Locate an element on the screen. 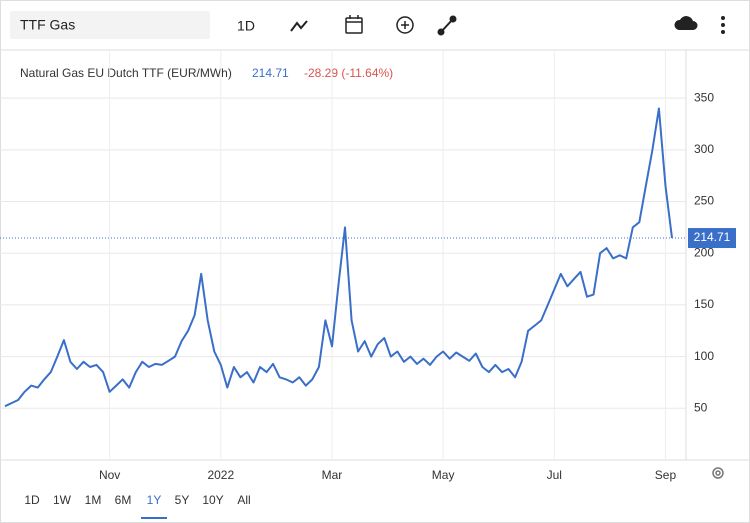 Image resolution: width=750 pixels, height=523 pixels. x-tick-label: Mar is located at coordinates (332, 475).